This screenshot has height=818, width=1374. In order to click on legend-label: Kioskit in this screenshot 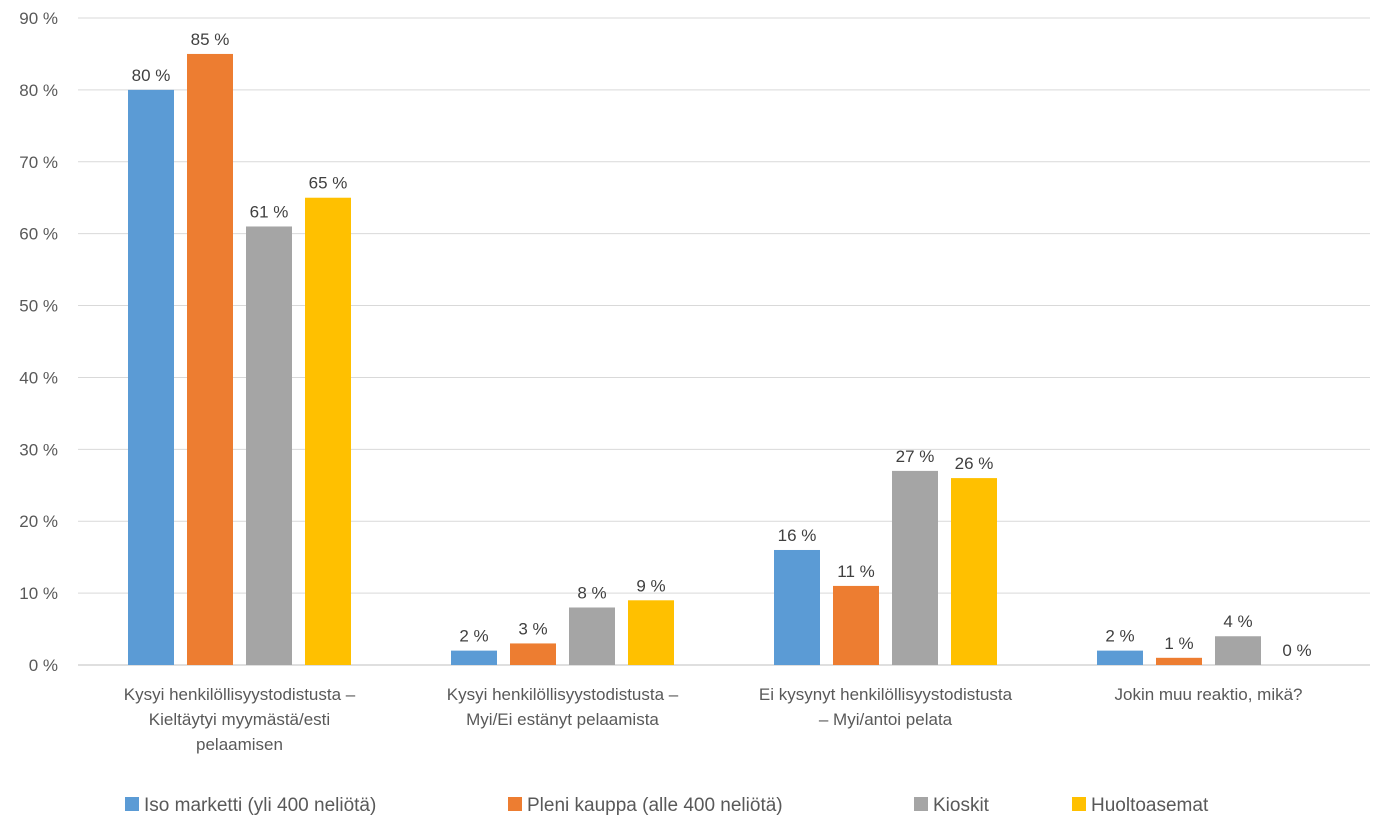, I will do `click(961, 805)`.